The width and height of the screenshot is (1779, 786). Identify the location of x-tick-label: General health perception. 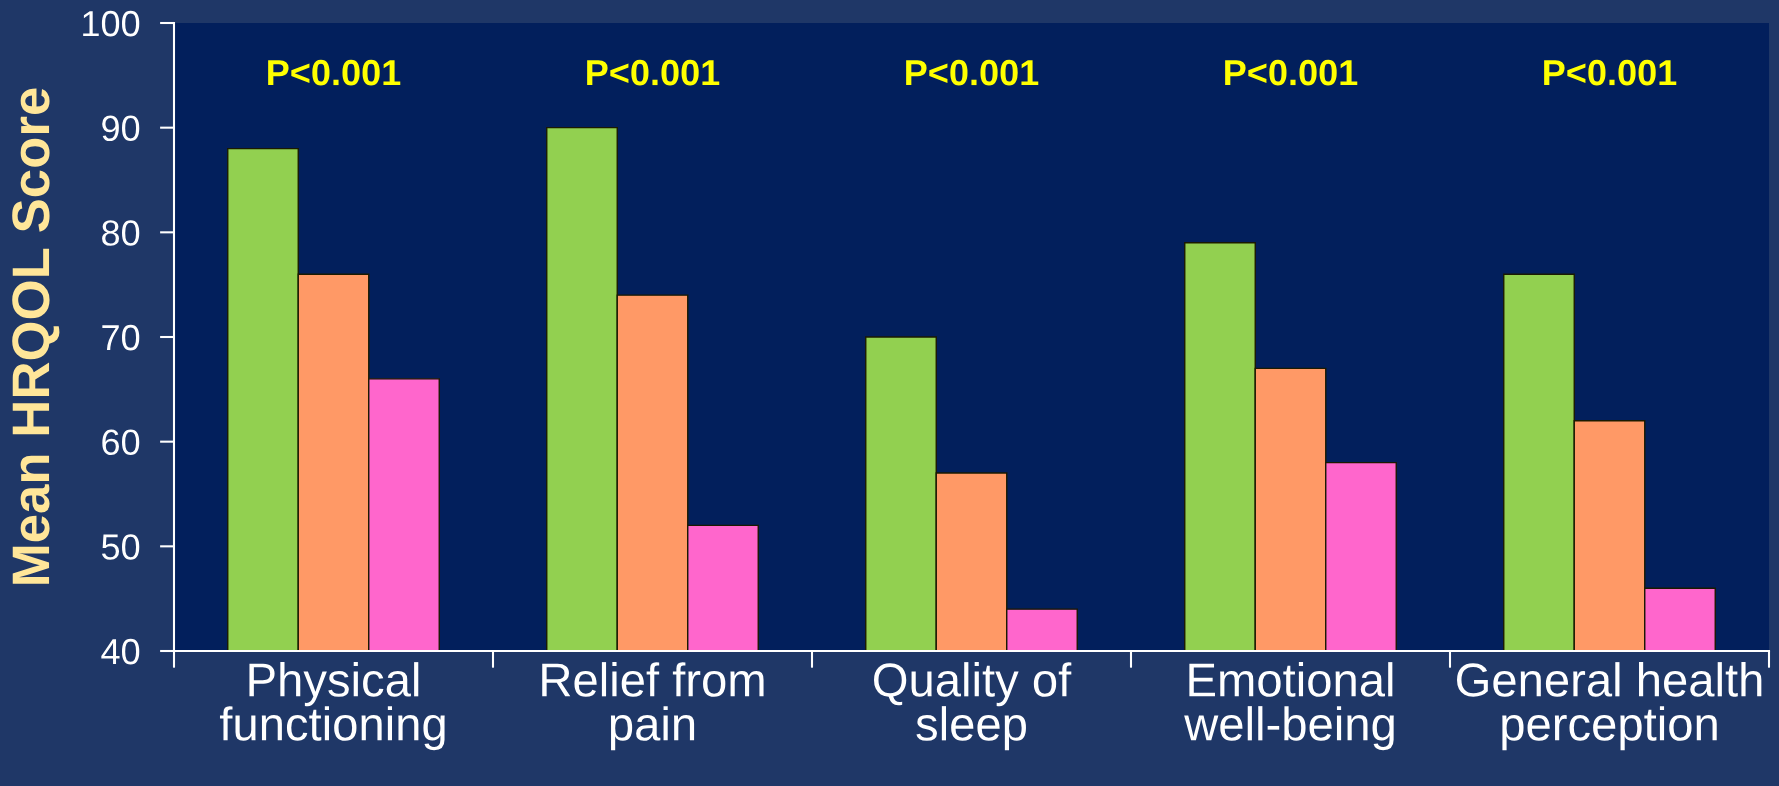
(1609, 706).